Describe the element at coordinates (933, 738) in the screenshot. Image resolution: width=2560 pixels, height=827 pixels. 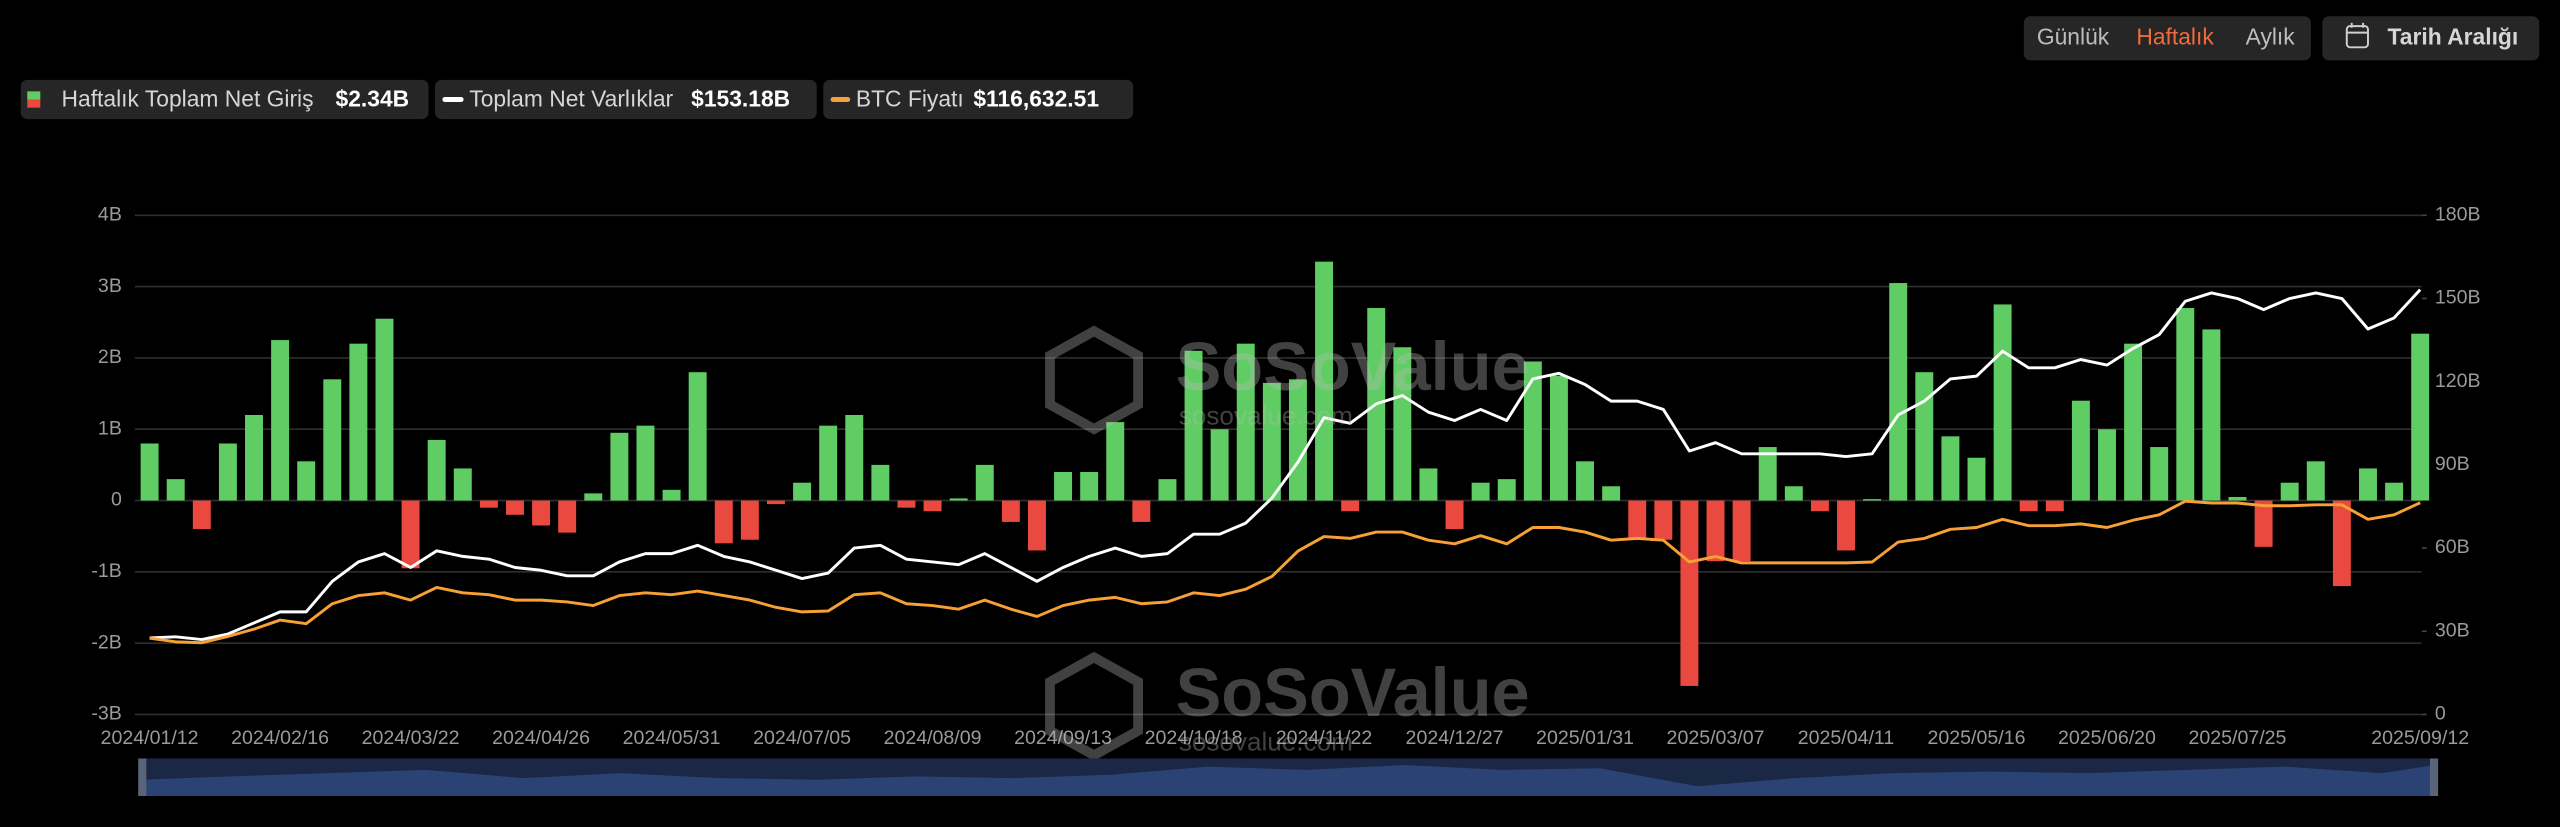
I see `x-tick-label: 2024/08/09` at that location.